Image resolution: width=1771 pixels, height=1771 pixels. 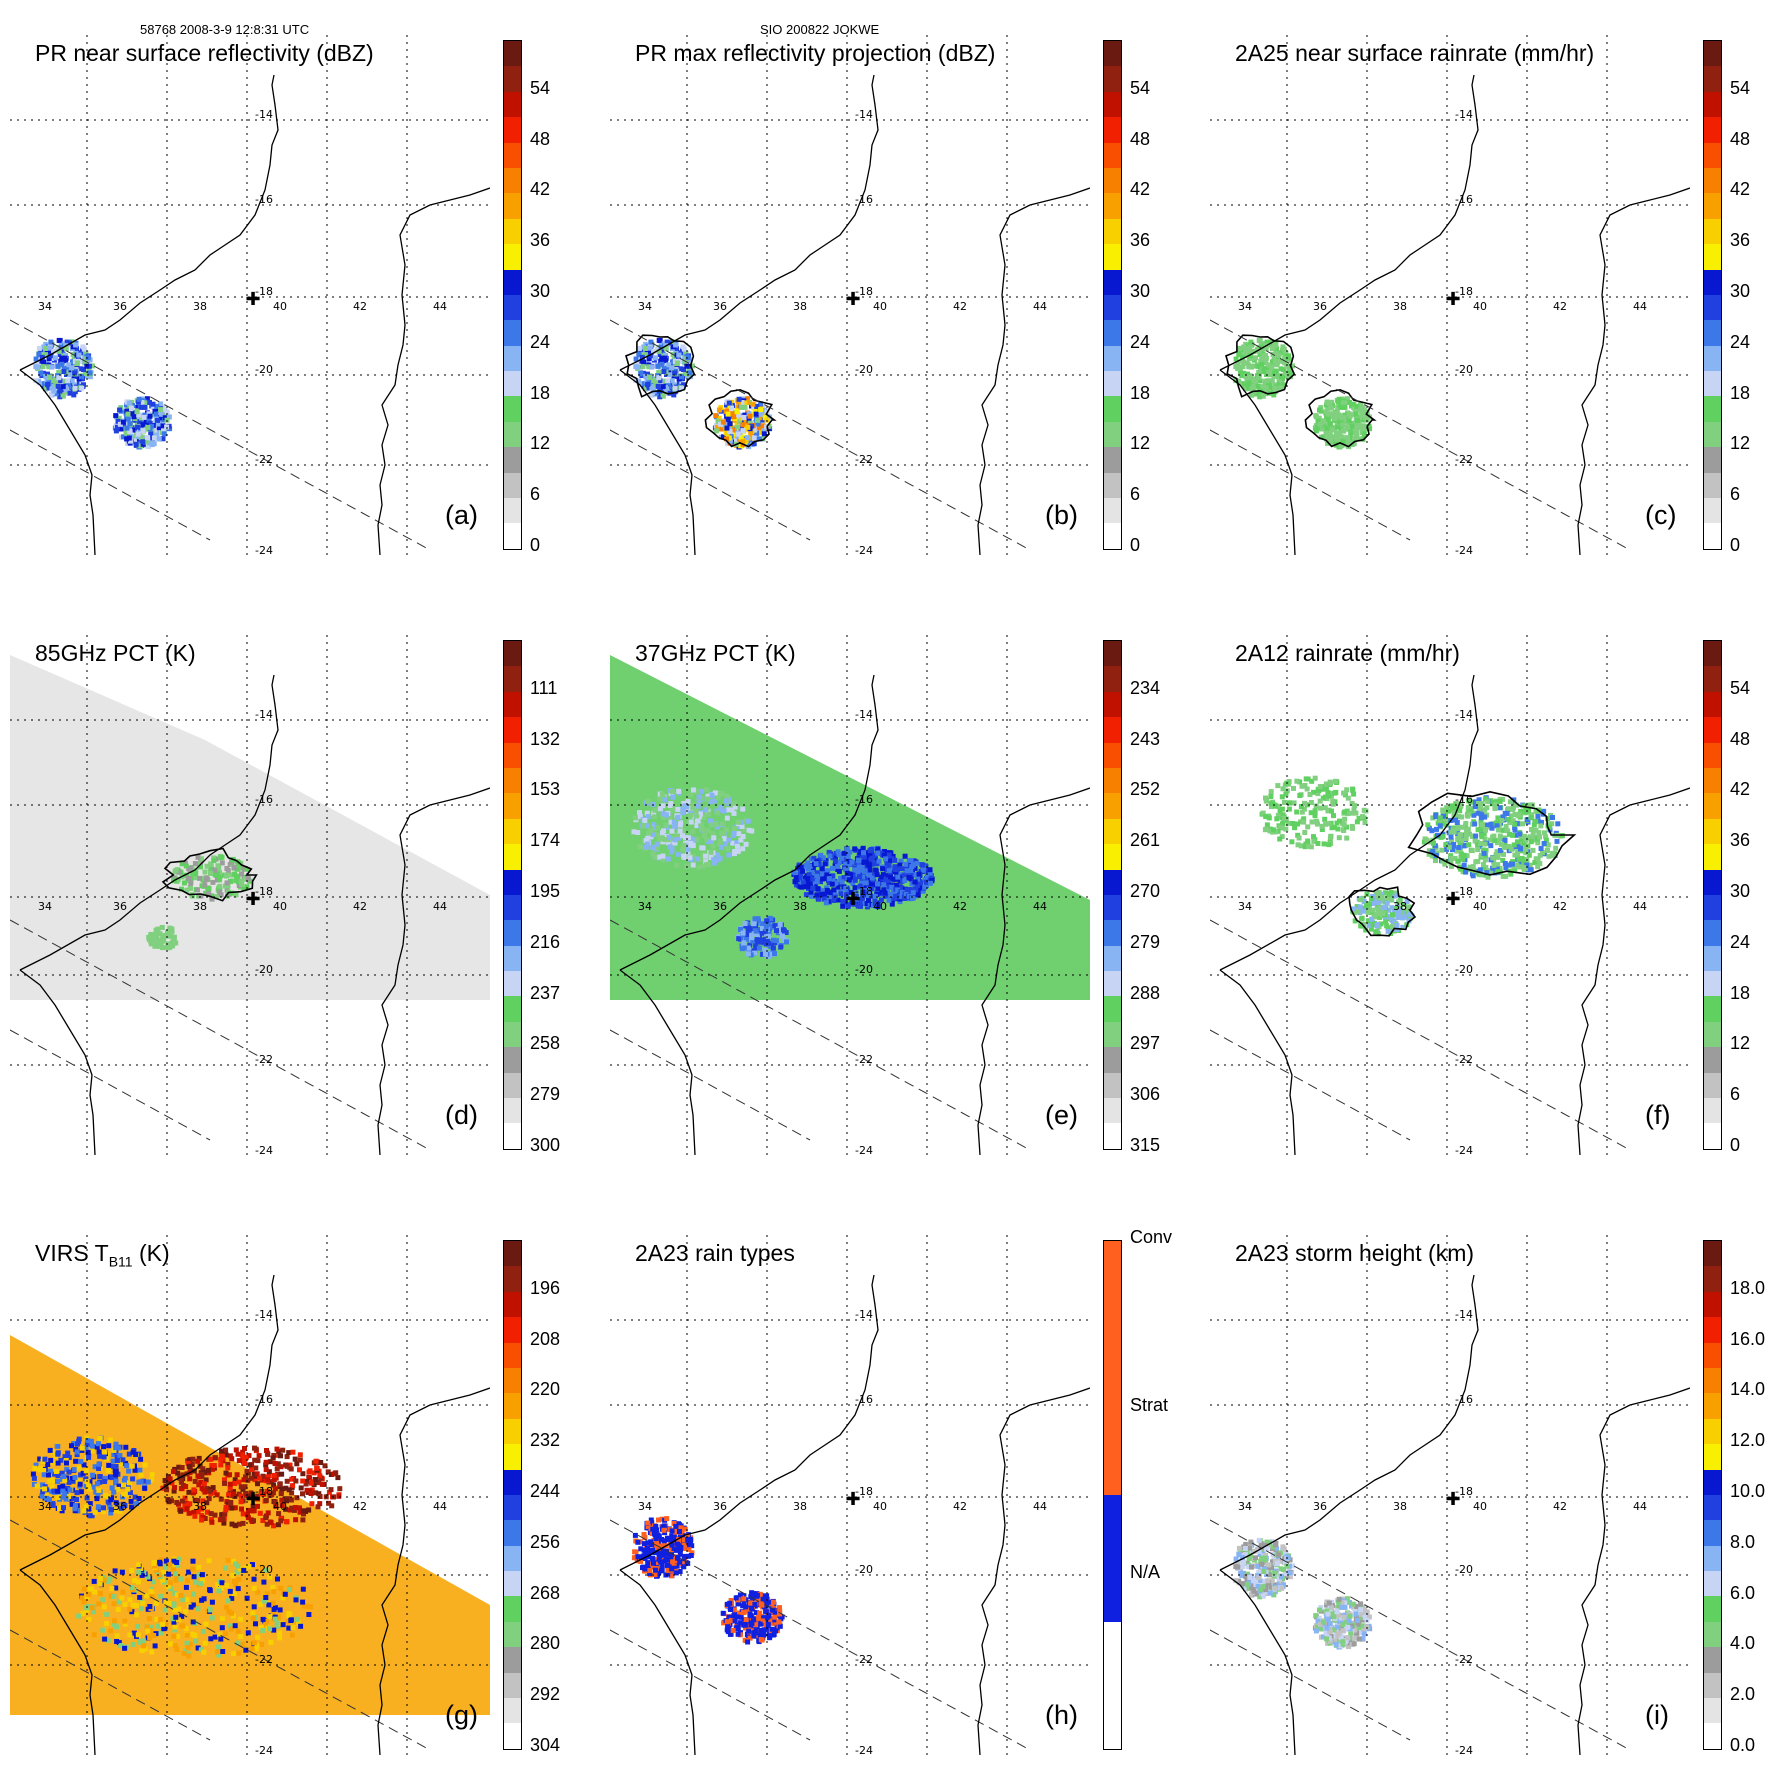 I want to click on lon-label: 44, so click(x=440, y=306).